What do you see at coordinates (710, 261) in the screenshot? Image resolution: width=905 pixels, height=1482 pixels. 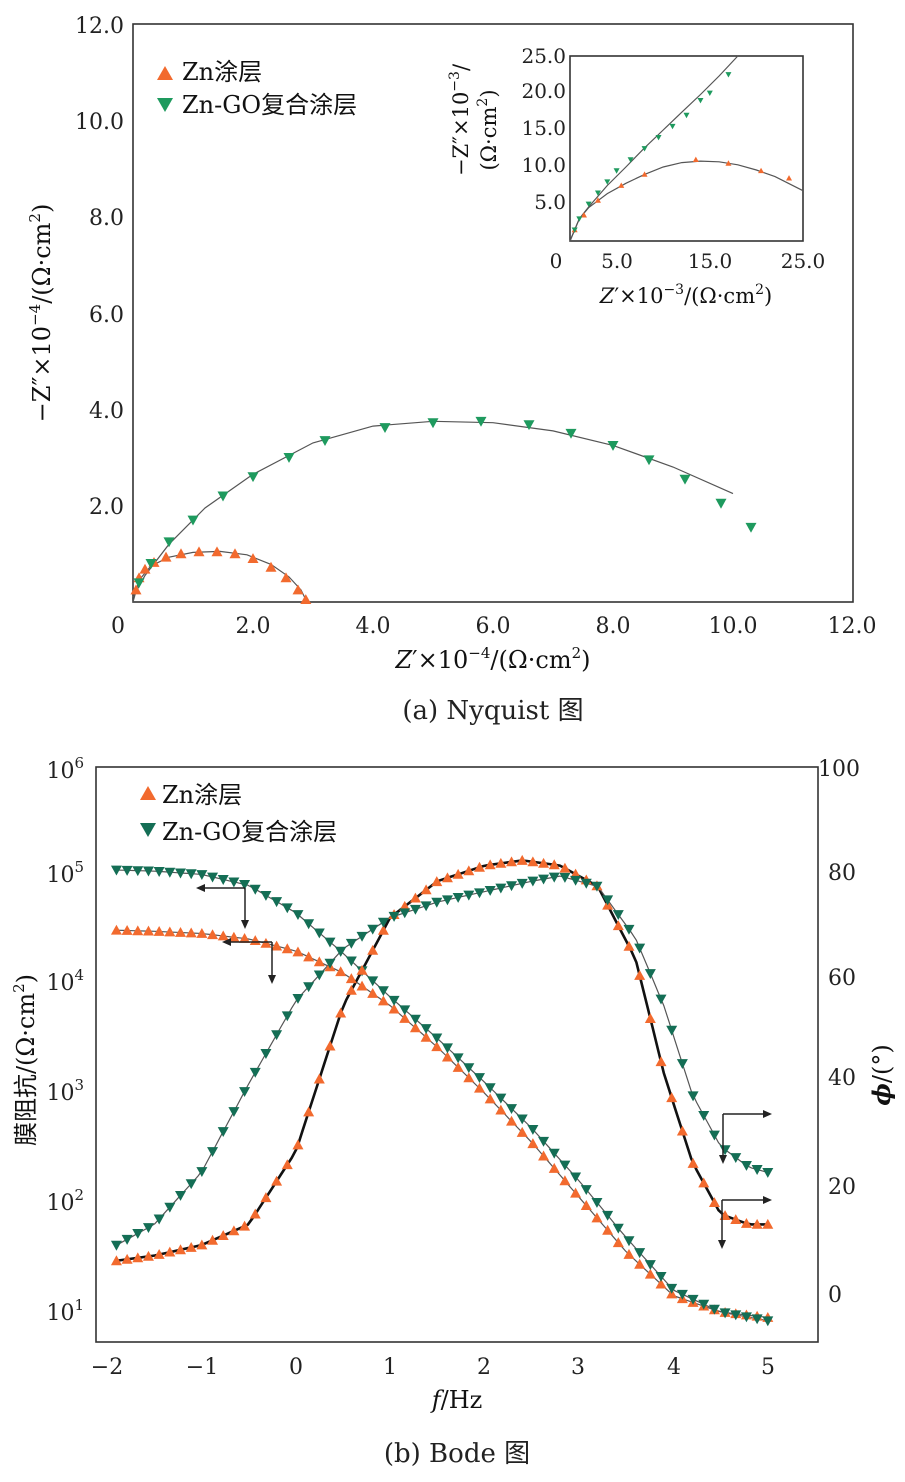 I see `inset-x-tick: 15.0` at bounding box center [710, 261].